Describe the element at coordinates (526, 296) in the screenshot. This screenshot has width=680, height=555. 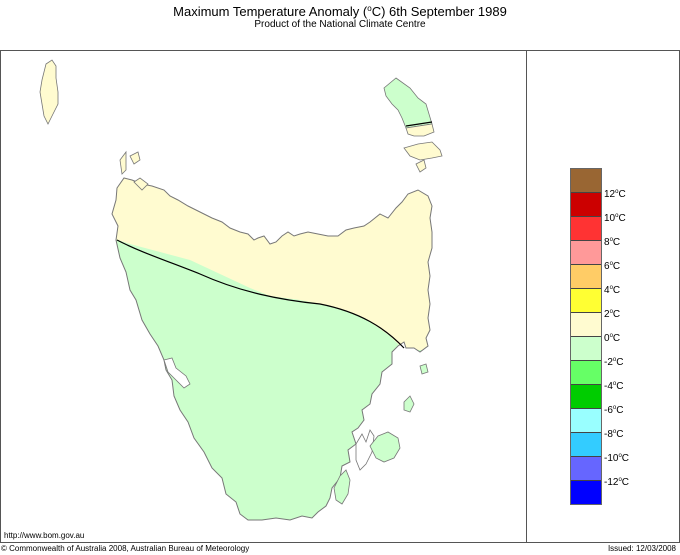
I see `legend-divider` at that location.